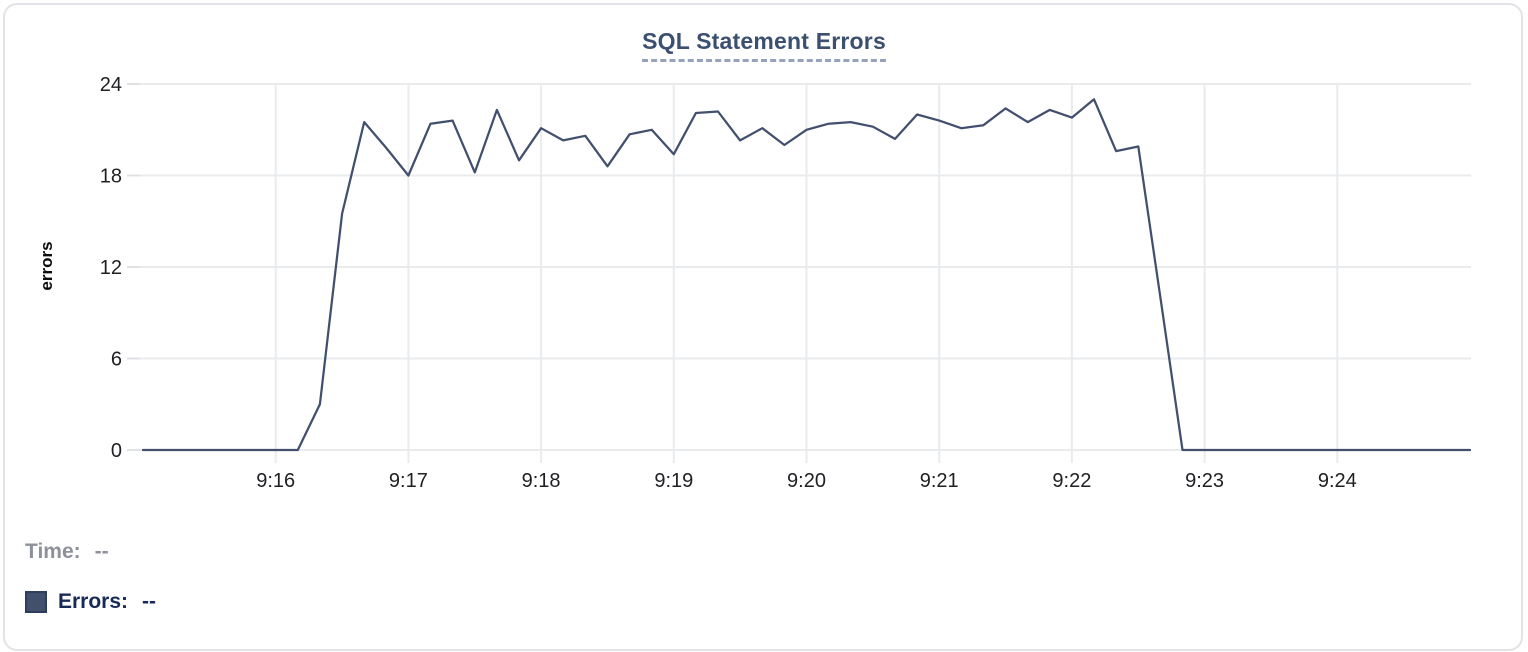 This screenshot has width=1528, height=652. Describe the element at coordinates (111, 177) in the screenshot. I see `y-tick-label: 18` at that location.